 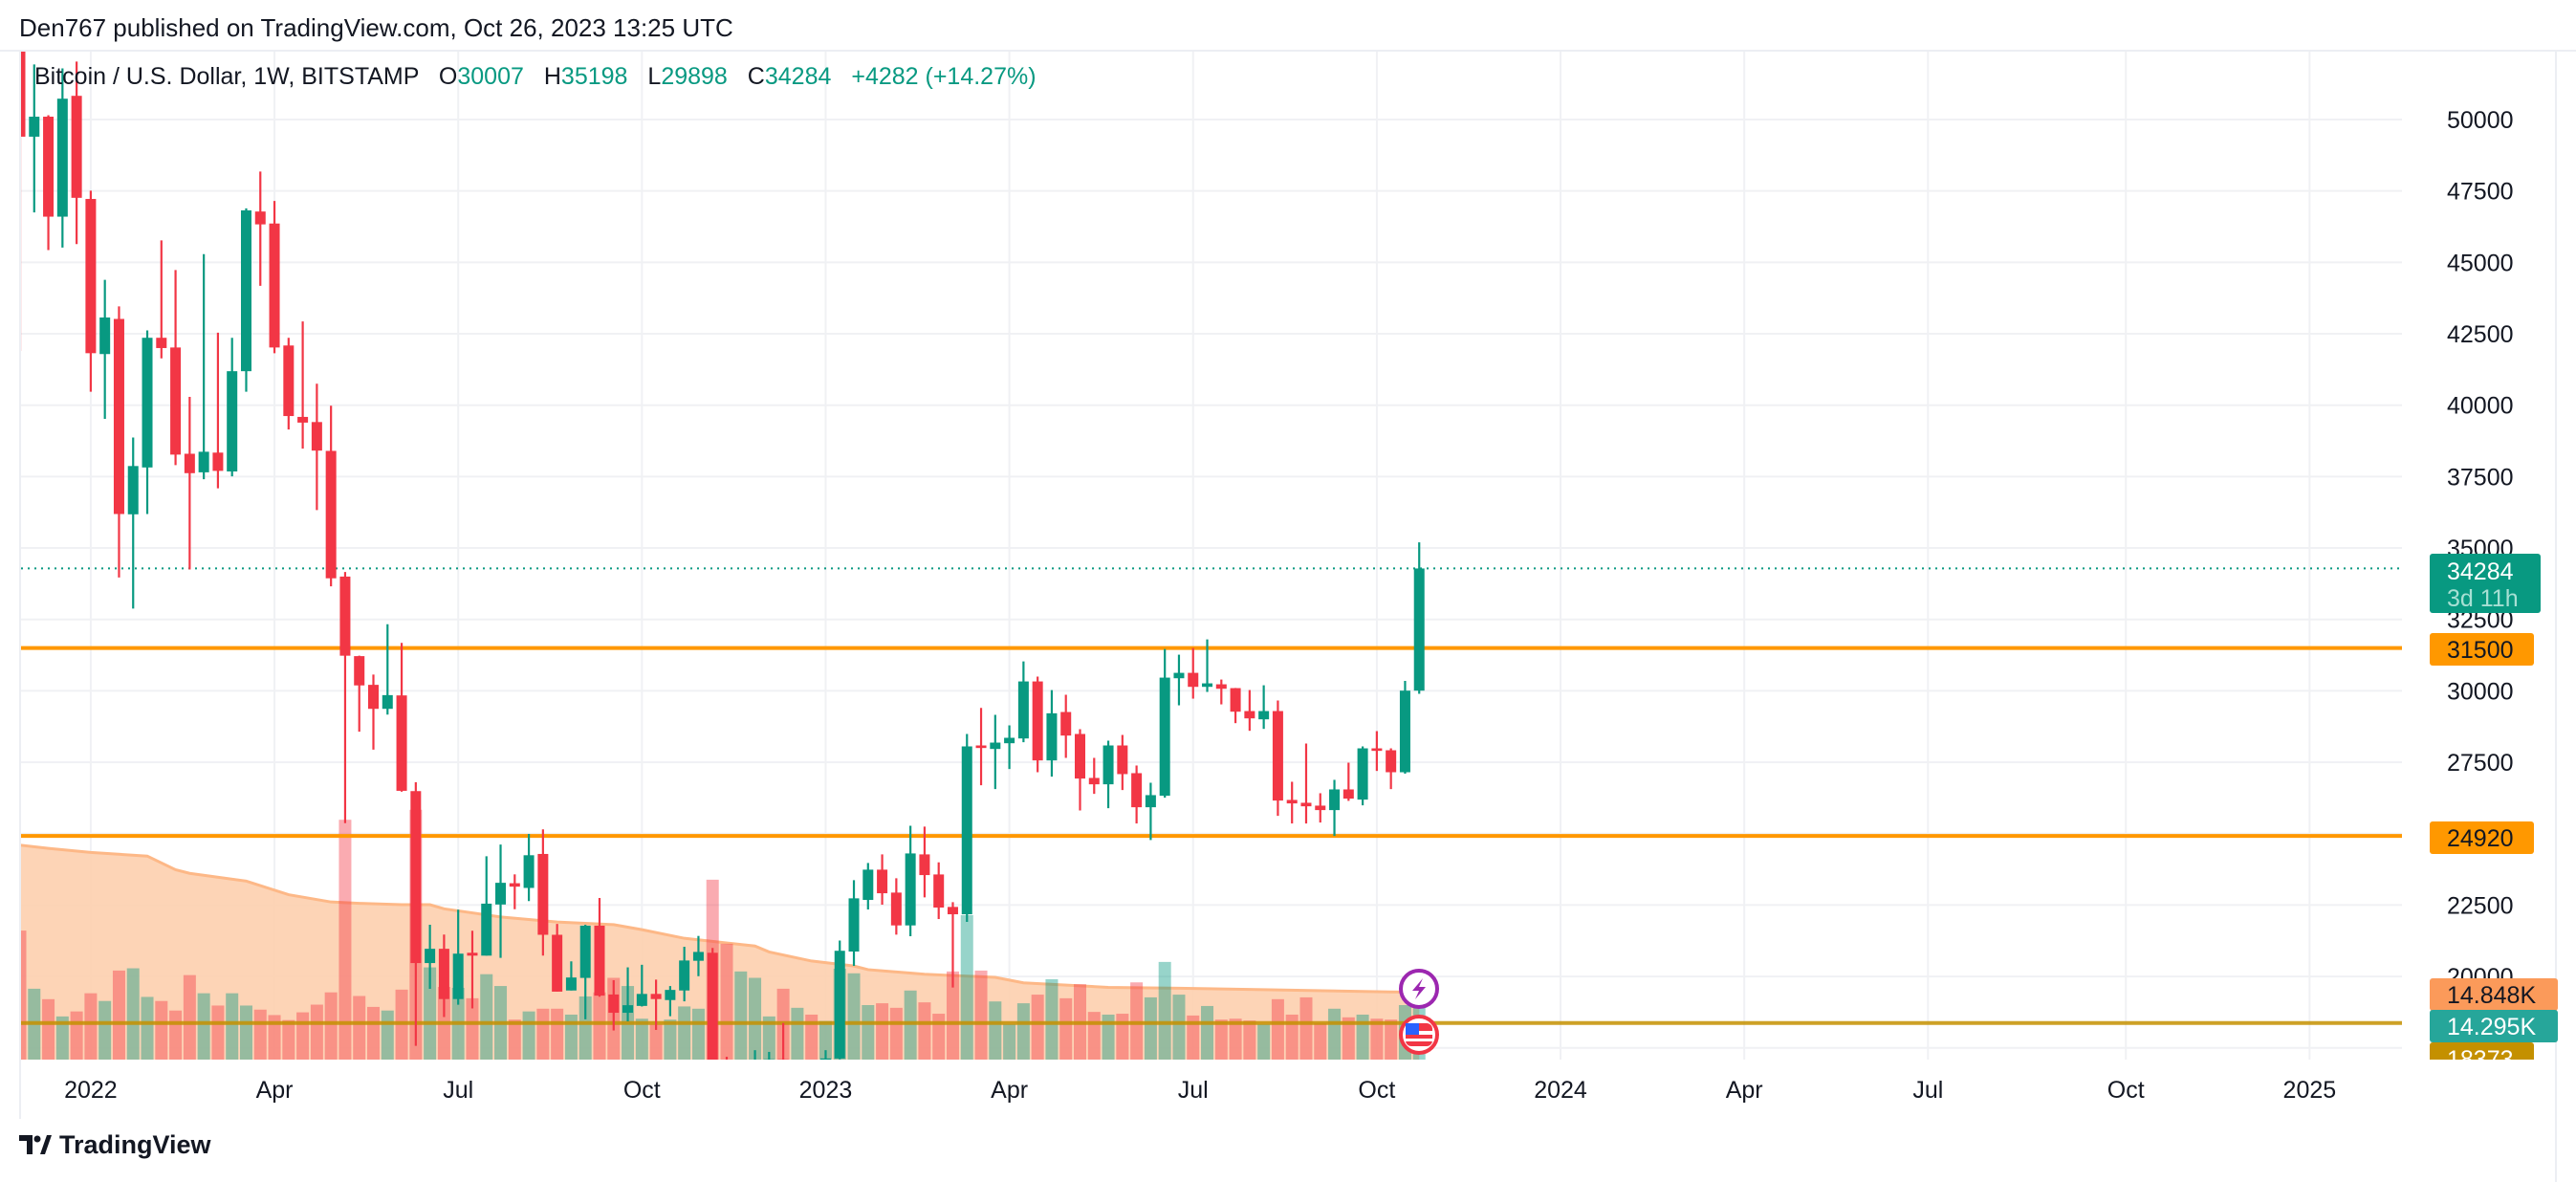 I want to click on us-flag-icon, so click(x=1419, y=1035).